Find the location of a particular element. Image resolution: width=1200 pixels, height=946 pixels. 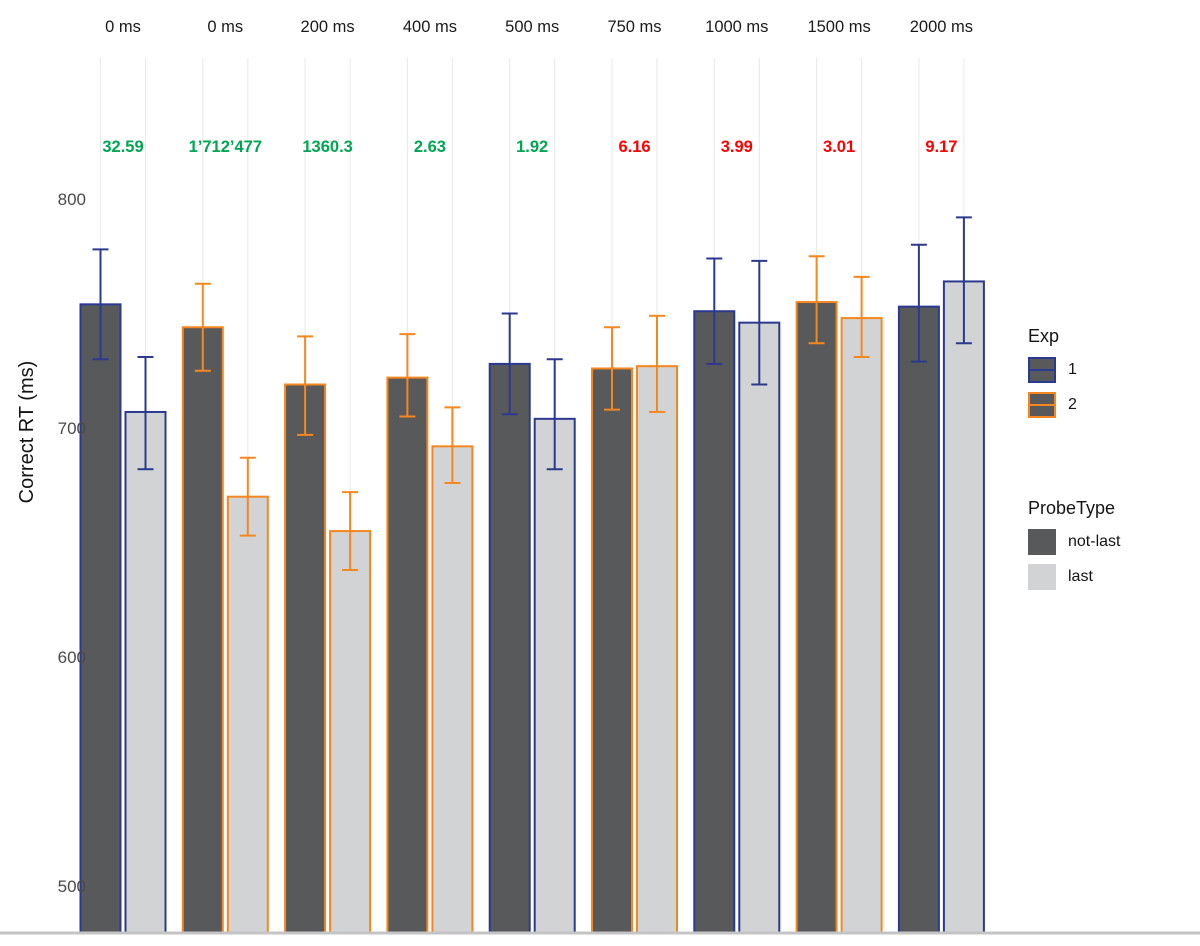

bayes-factor-label: 3.01 is located at coordinates (839, 147).